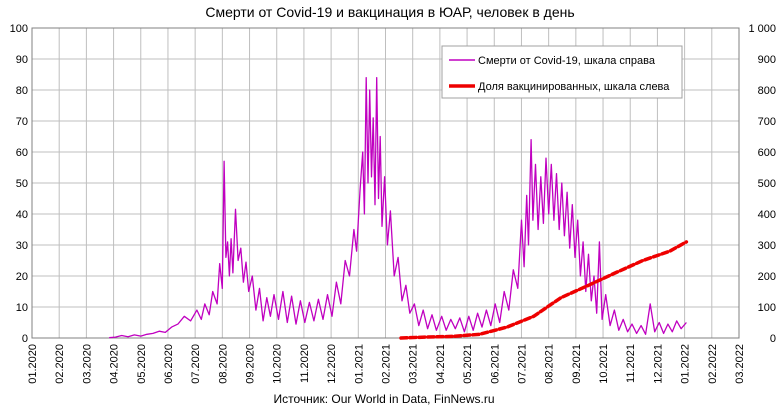  Describe the element at coordinates (22, 246) in the screenshot. I see `left-tick-label: 30` at that location.